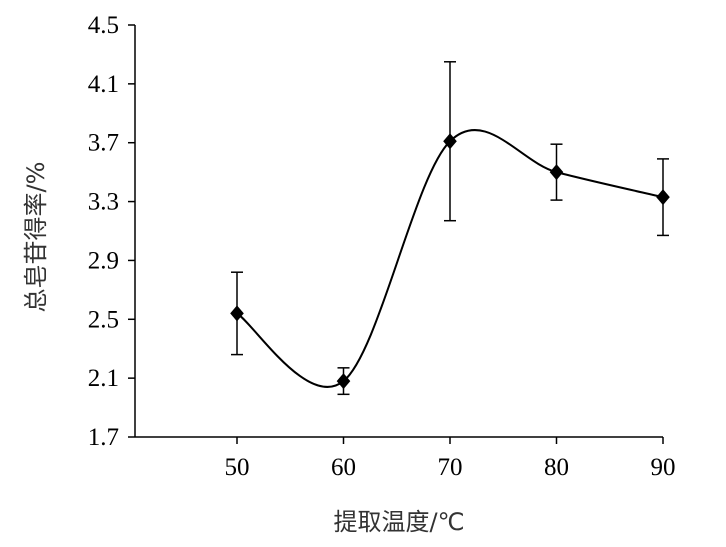  I want to click on y-tick-label: 3.3, so click(103, 202).